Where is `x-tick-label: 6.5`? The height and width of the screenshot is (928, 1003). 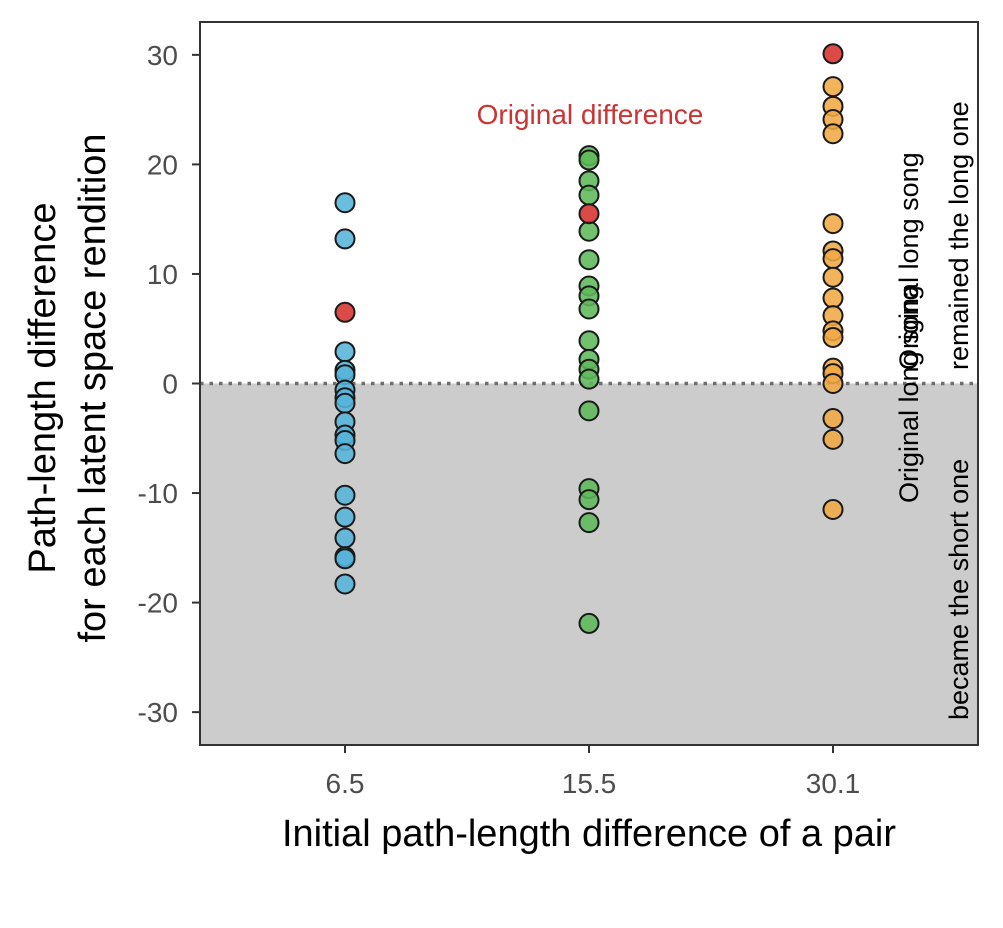 x-tick-label: 6.5 is located at coordinates (345, 783).